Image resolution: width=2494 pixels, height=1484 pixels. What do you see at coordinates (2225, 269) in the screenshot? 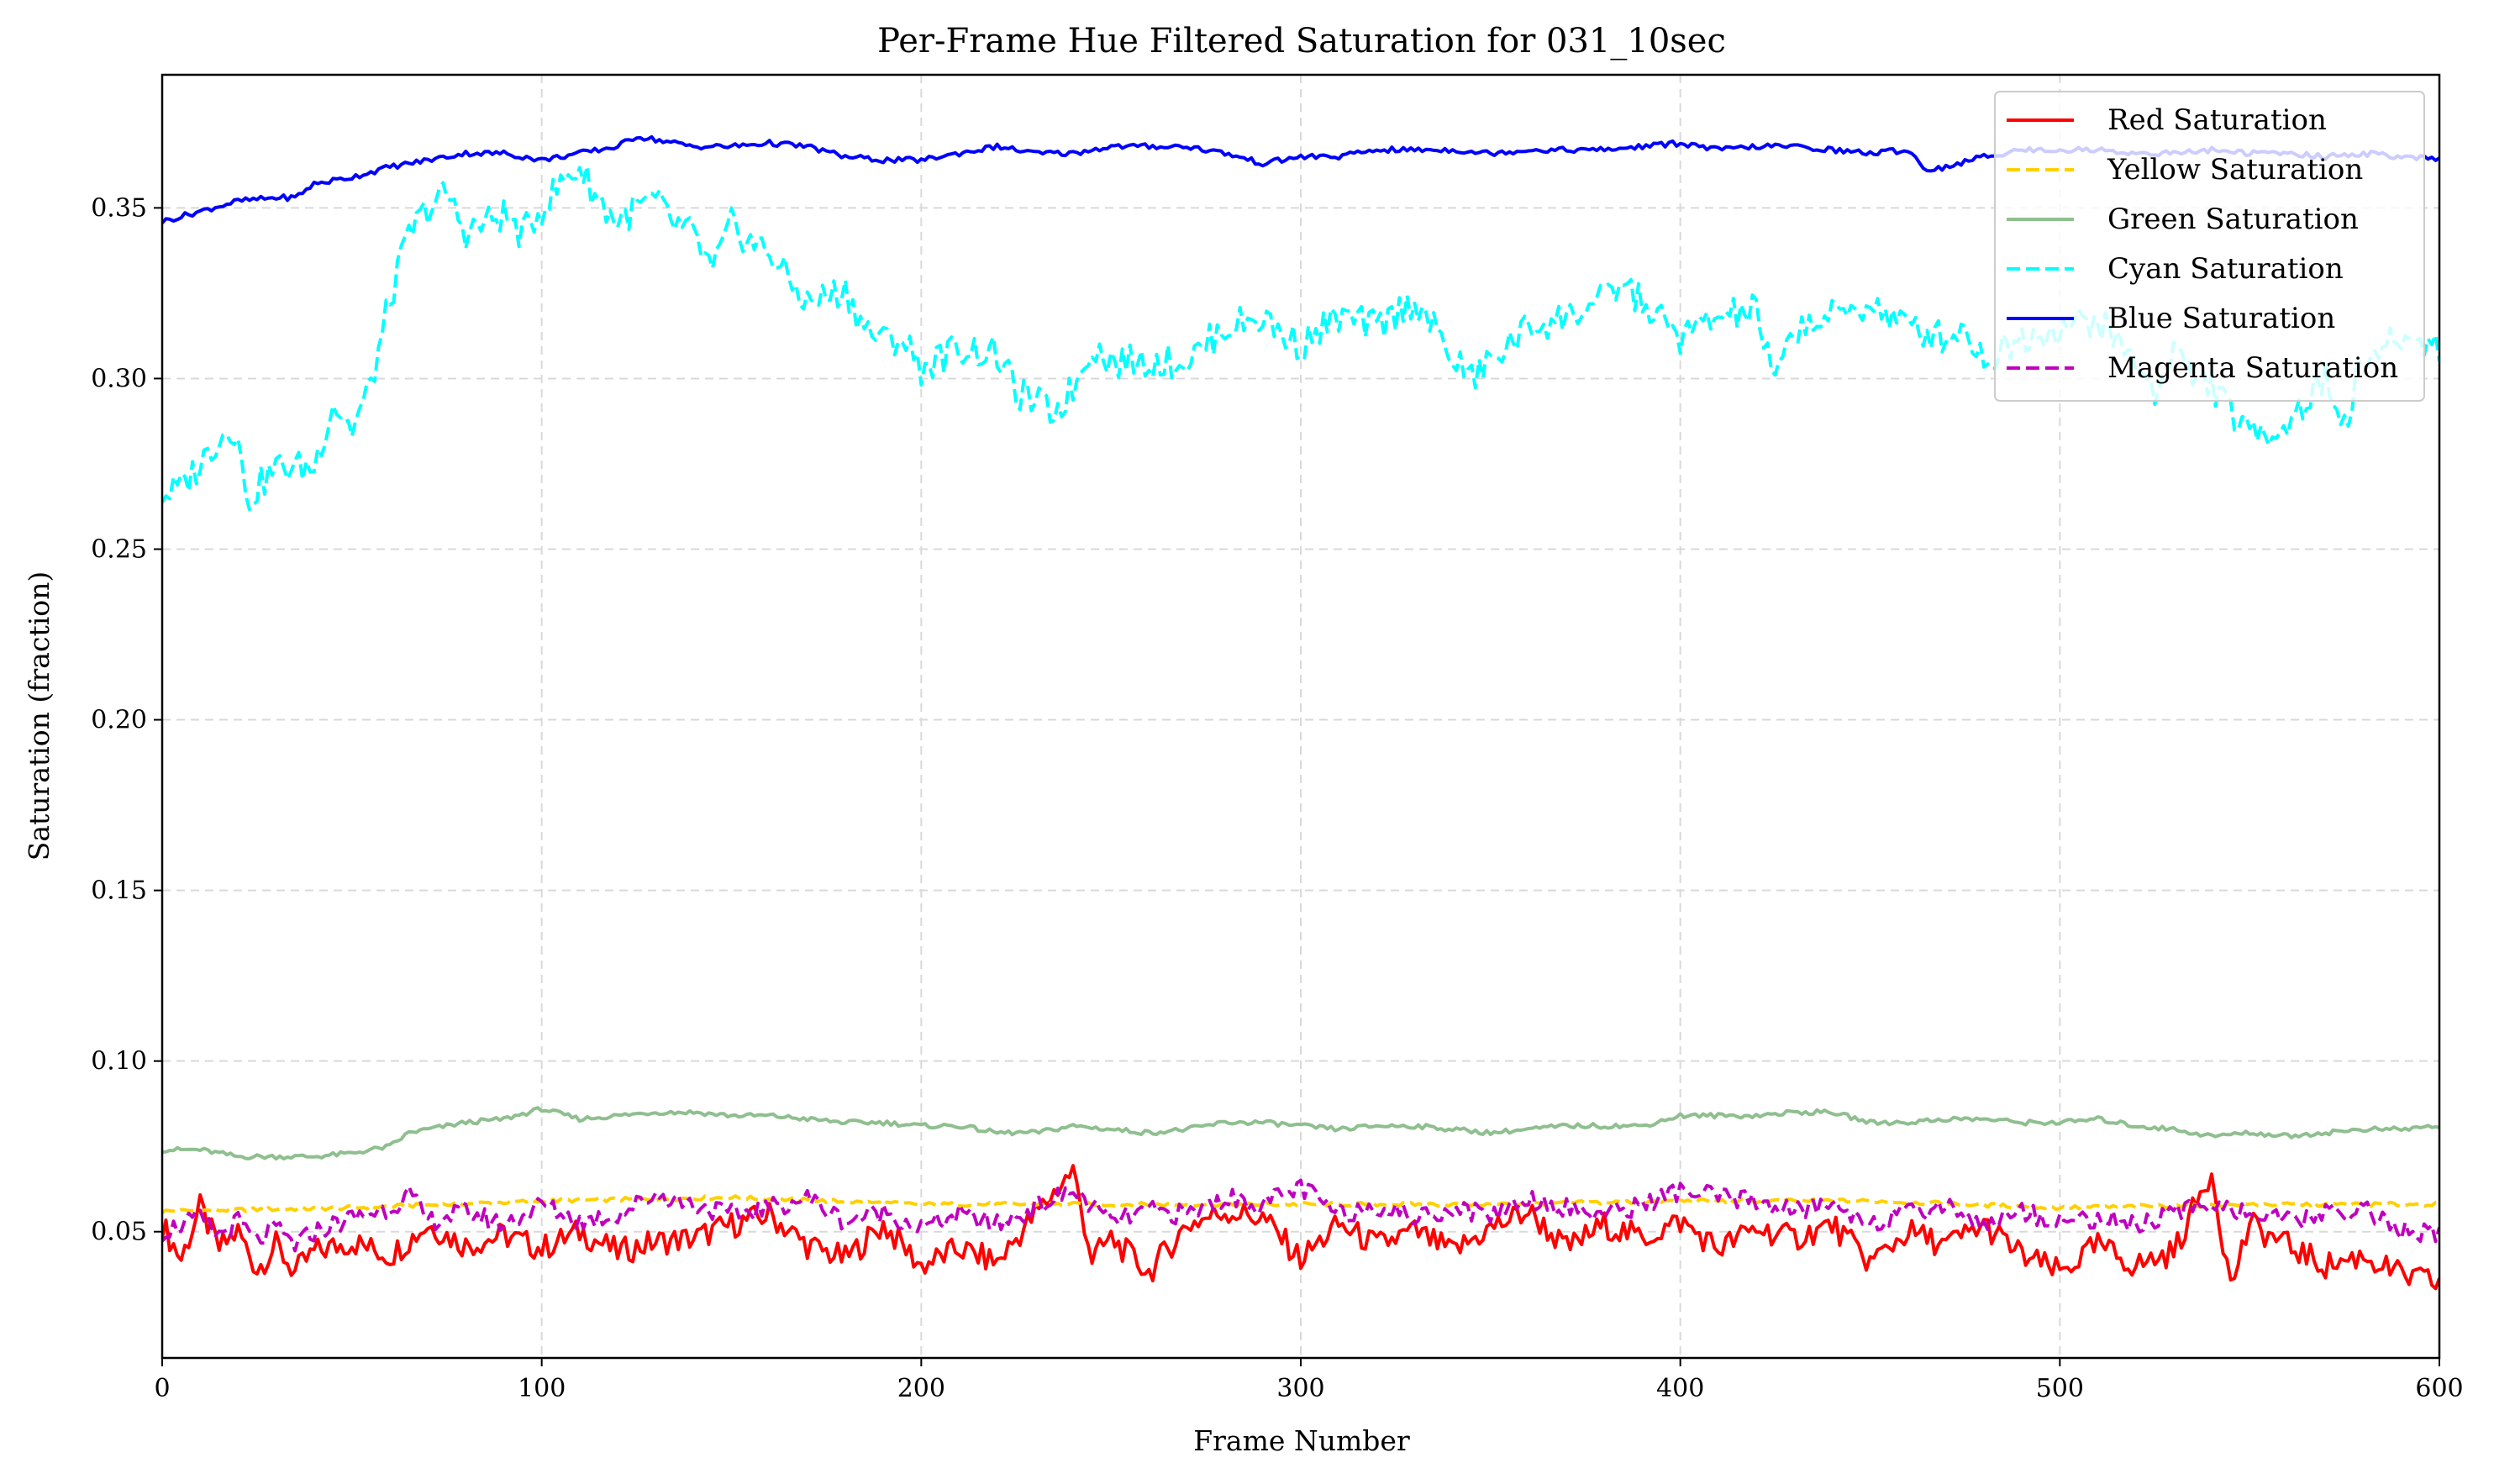
I see `legend-entry-label: Cyan Saturation` at bounding box center [2225, 269].